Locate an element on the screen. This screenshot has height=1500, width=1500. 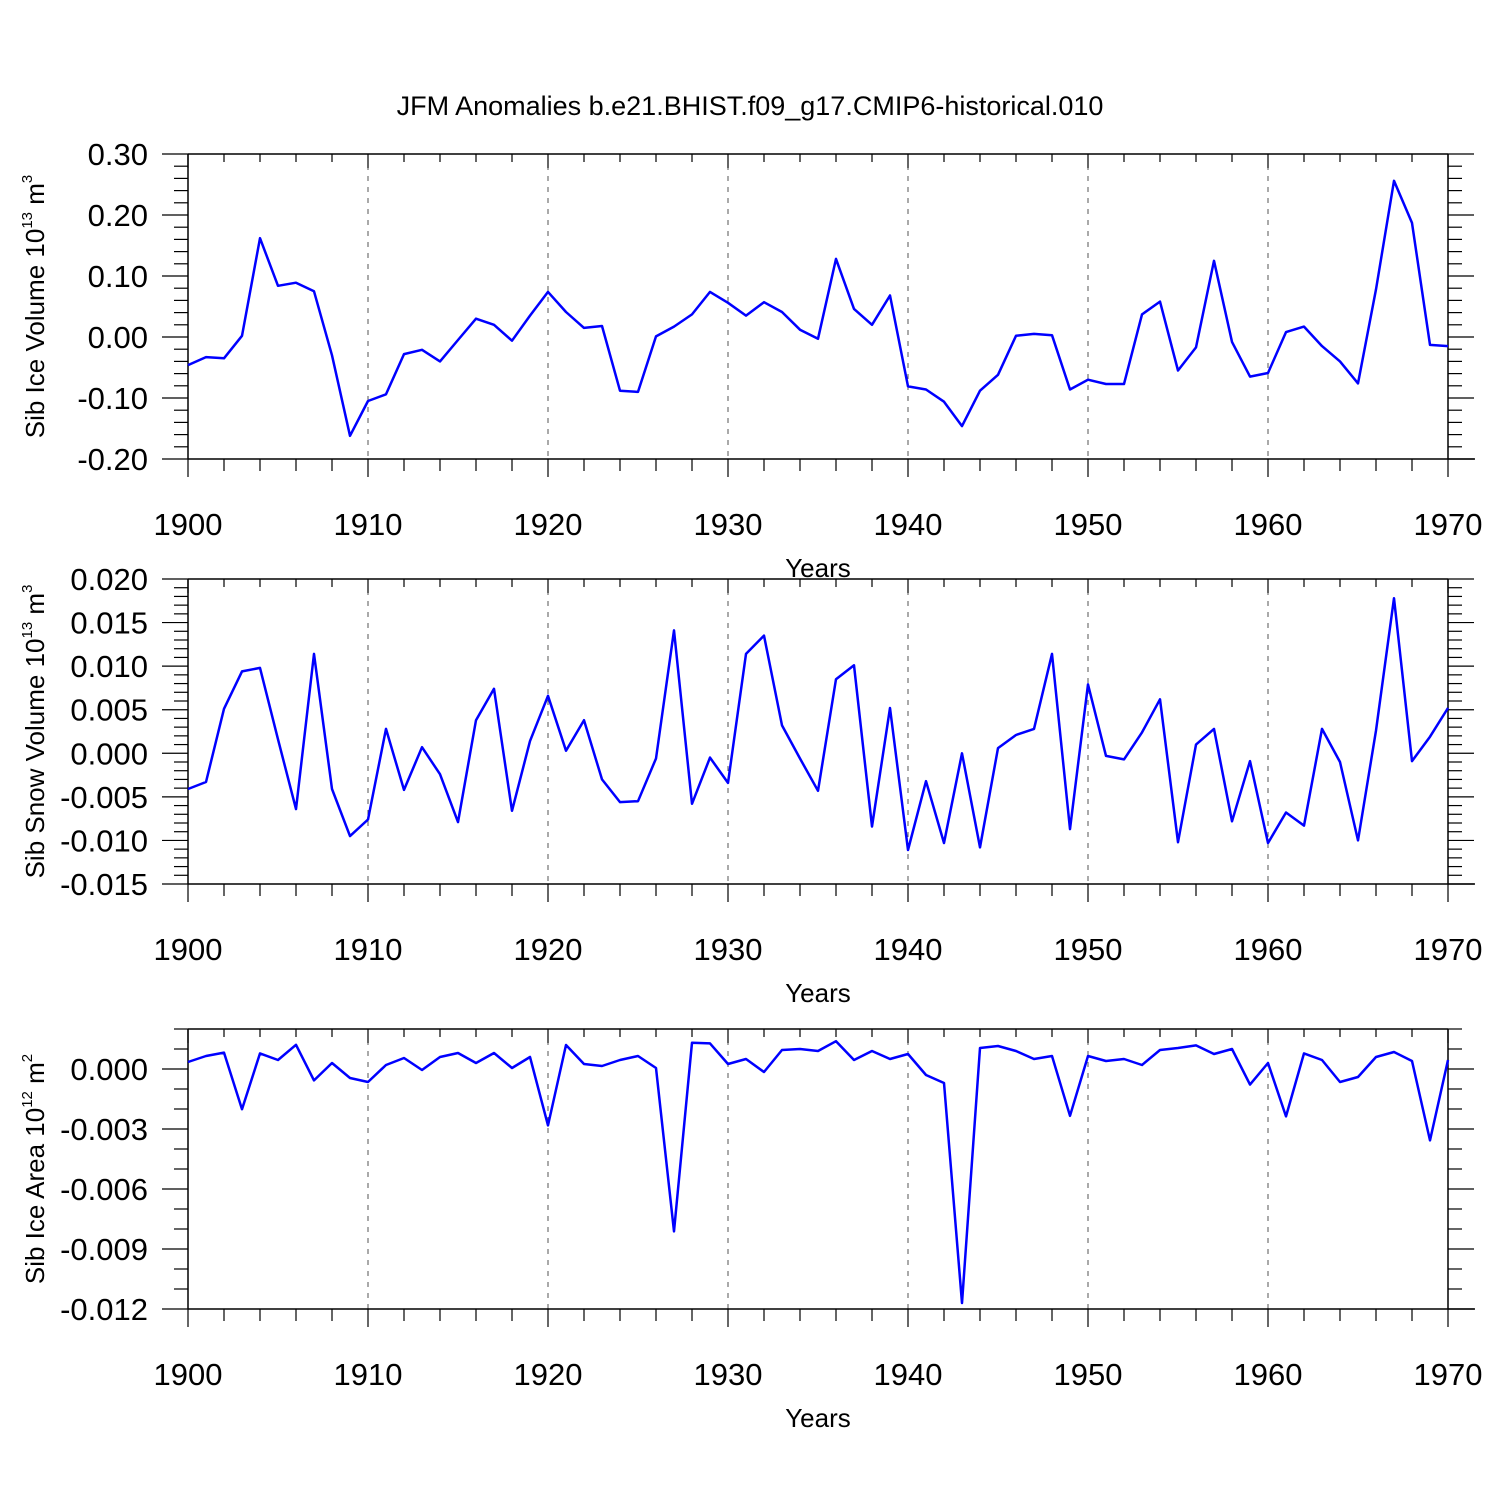
y-tick-label: -0.003 is located at coordinates (104, 1129).